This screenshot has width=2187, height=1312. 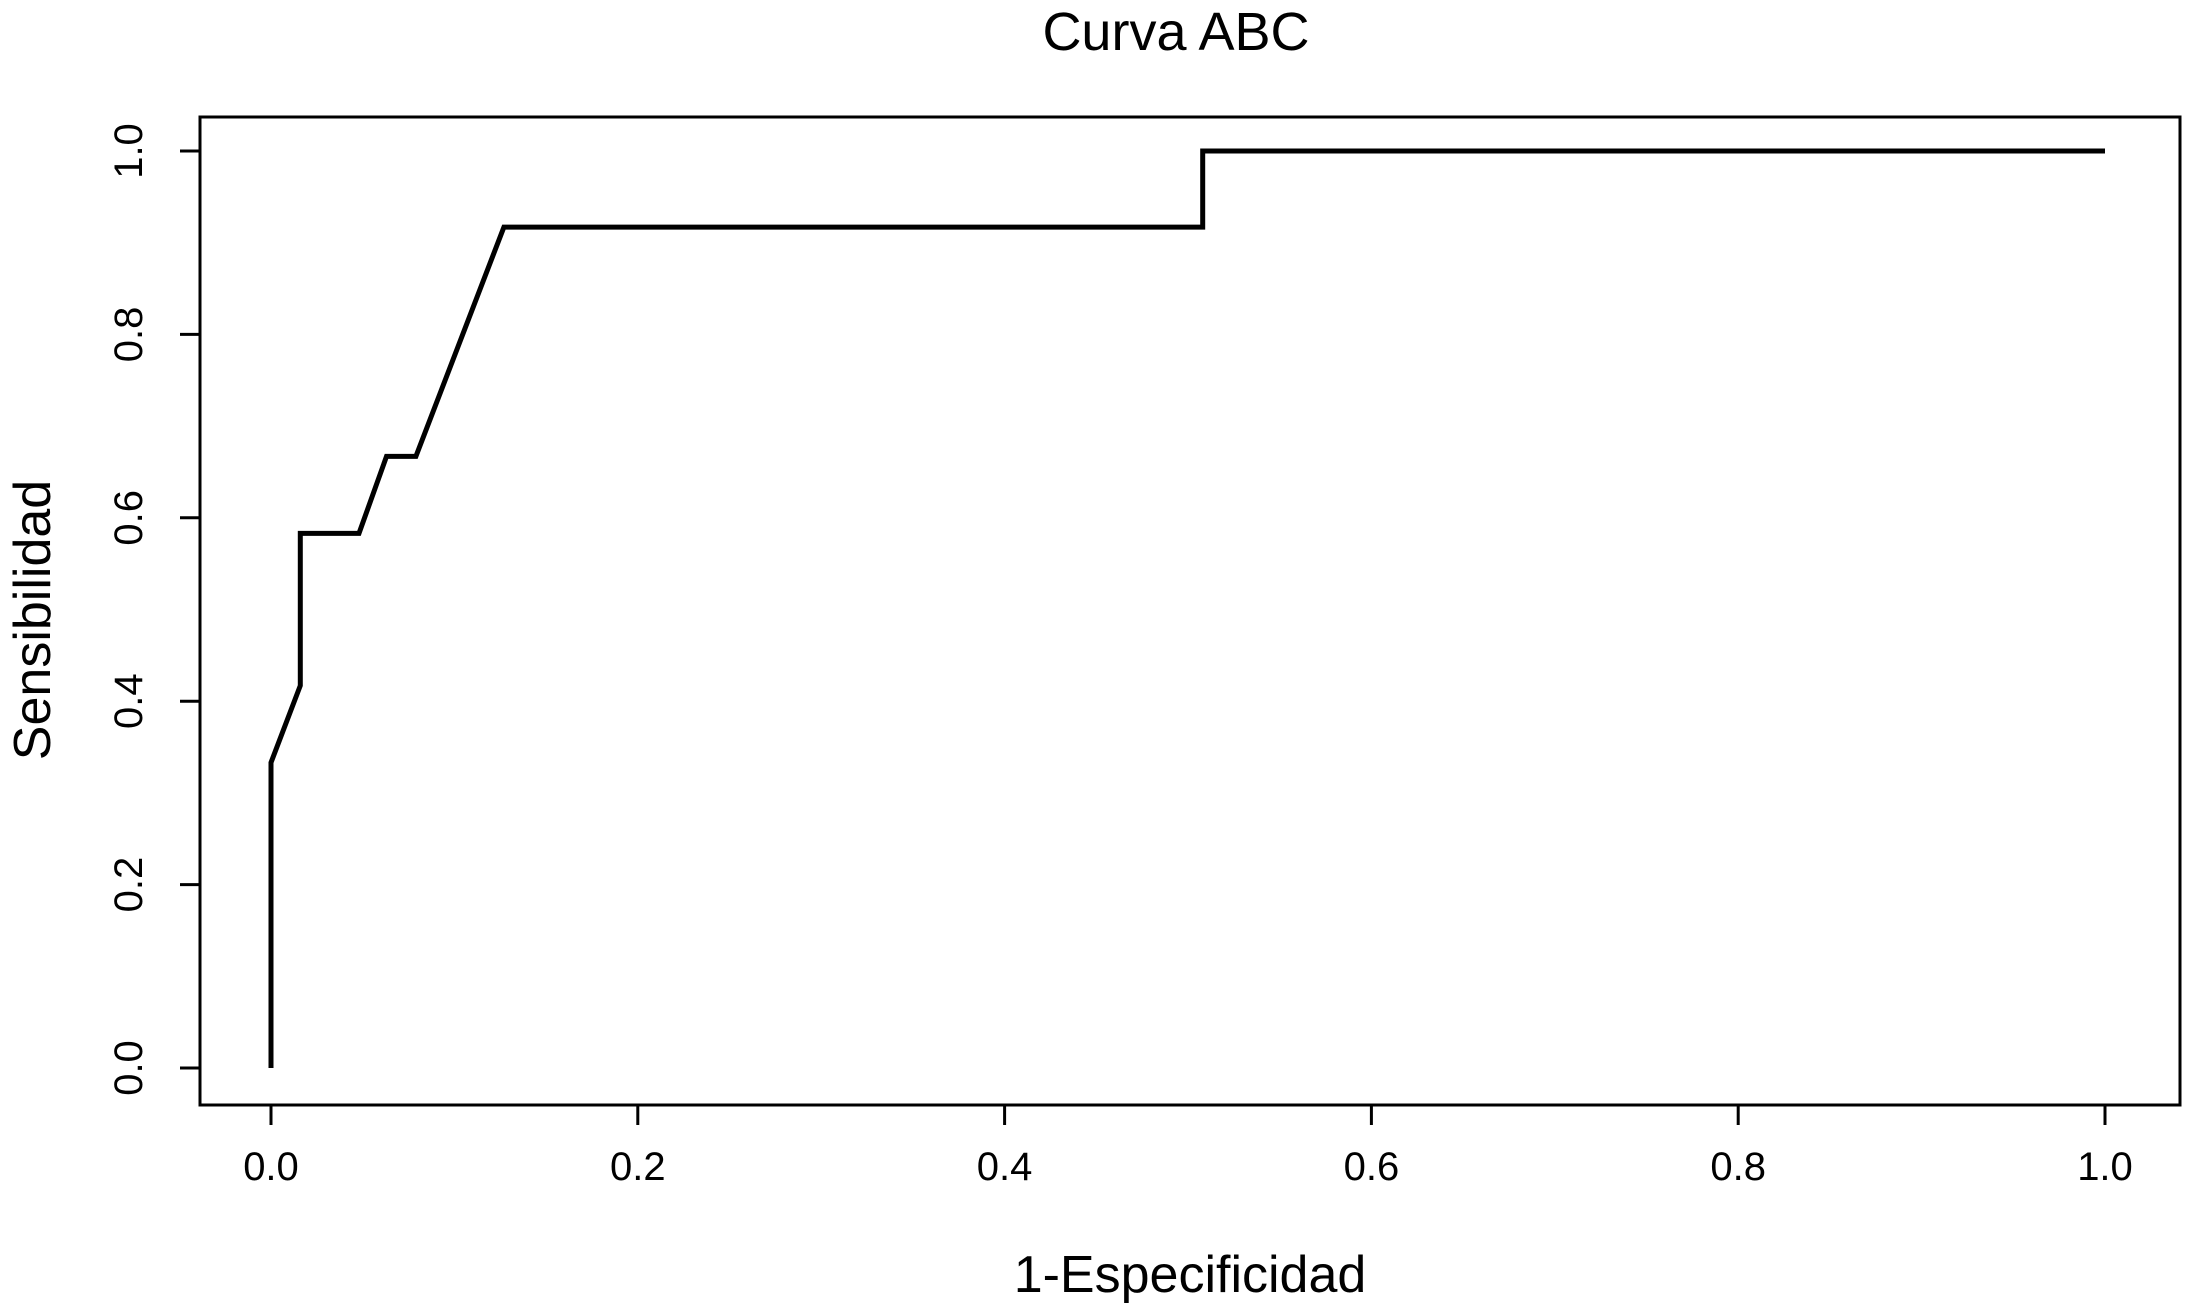 What do you see at coordinates (1005, 1167) in the screenshot?
I see `x-tick-label: 0.4` at bounding box center [1005, 1167].